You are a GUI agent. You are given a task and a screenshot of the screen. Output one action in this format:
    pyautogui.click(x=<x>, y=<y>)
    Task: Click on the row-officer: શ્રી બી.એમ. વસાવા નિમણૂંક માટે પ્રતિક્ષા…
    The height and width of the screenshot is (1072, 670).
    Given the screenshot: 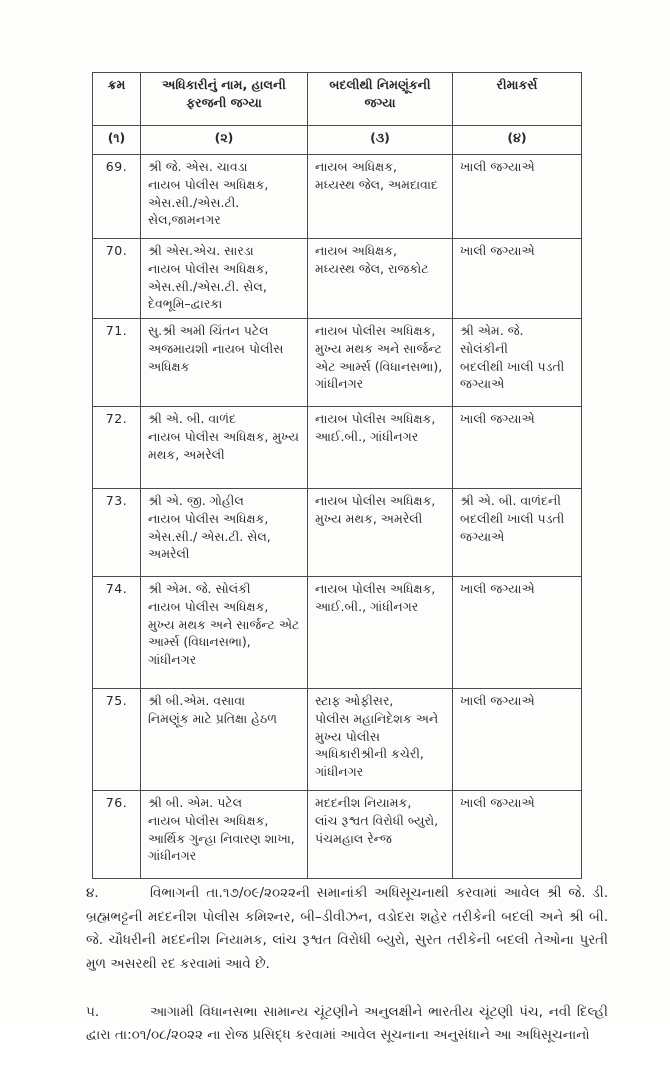 What is the action you would take?
    pyautogui.click(x=224, y=739)
    